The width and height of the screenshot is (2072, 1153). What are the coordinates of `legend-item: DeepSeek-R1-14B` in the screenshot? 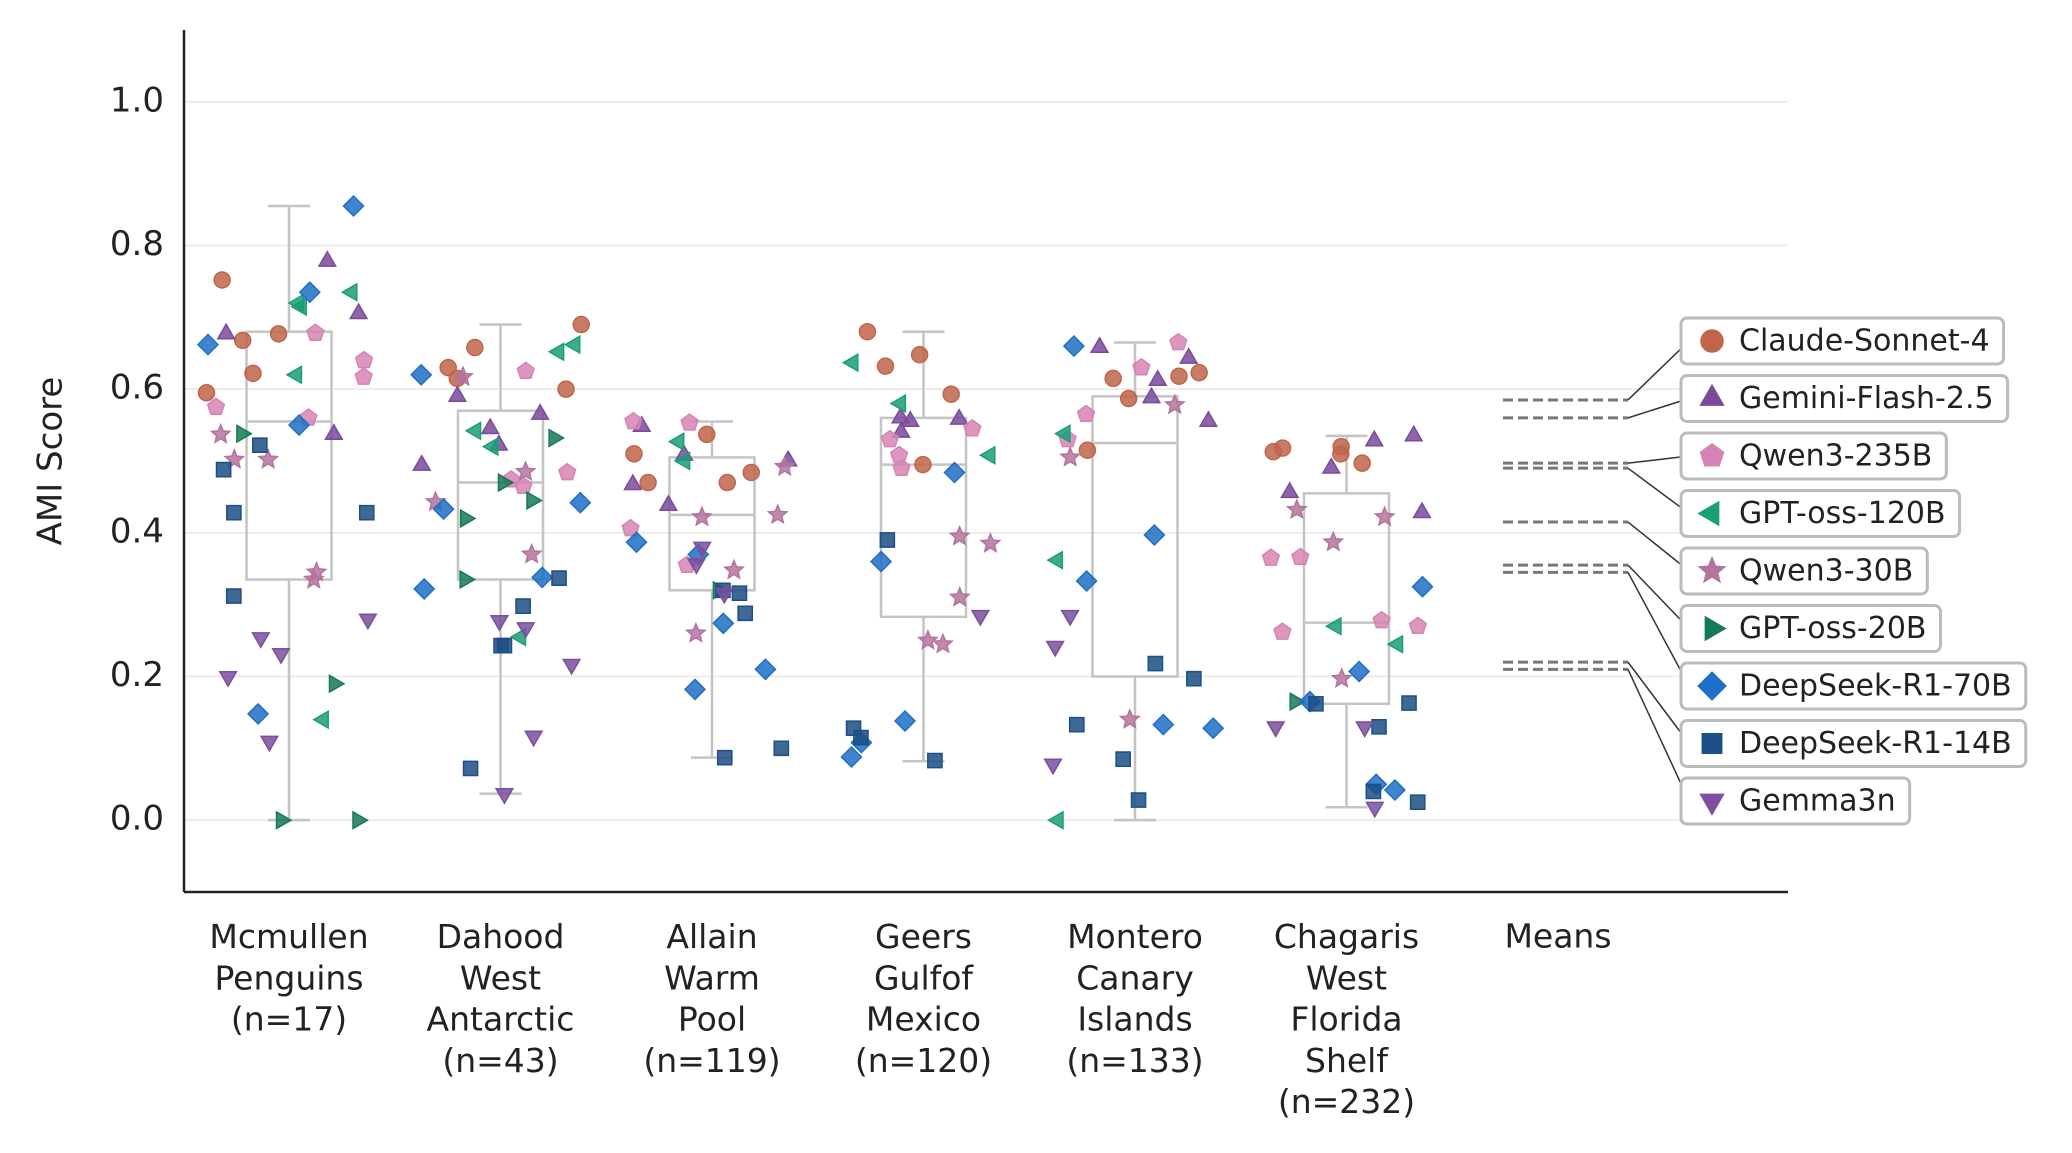 It's located at (1853, 743).